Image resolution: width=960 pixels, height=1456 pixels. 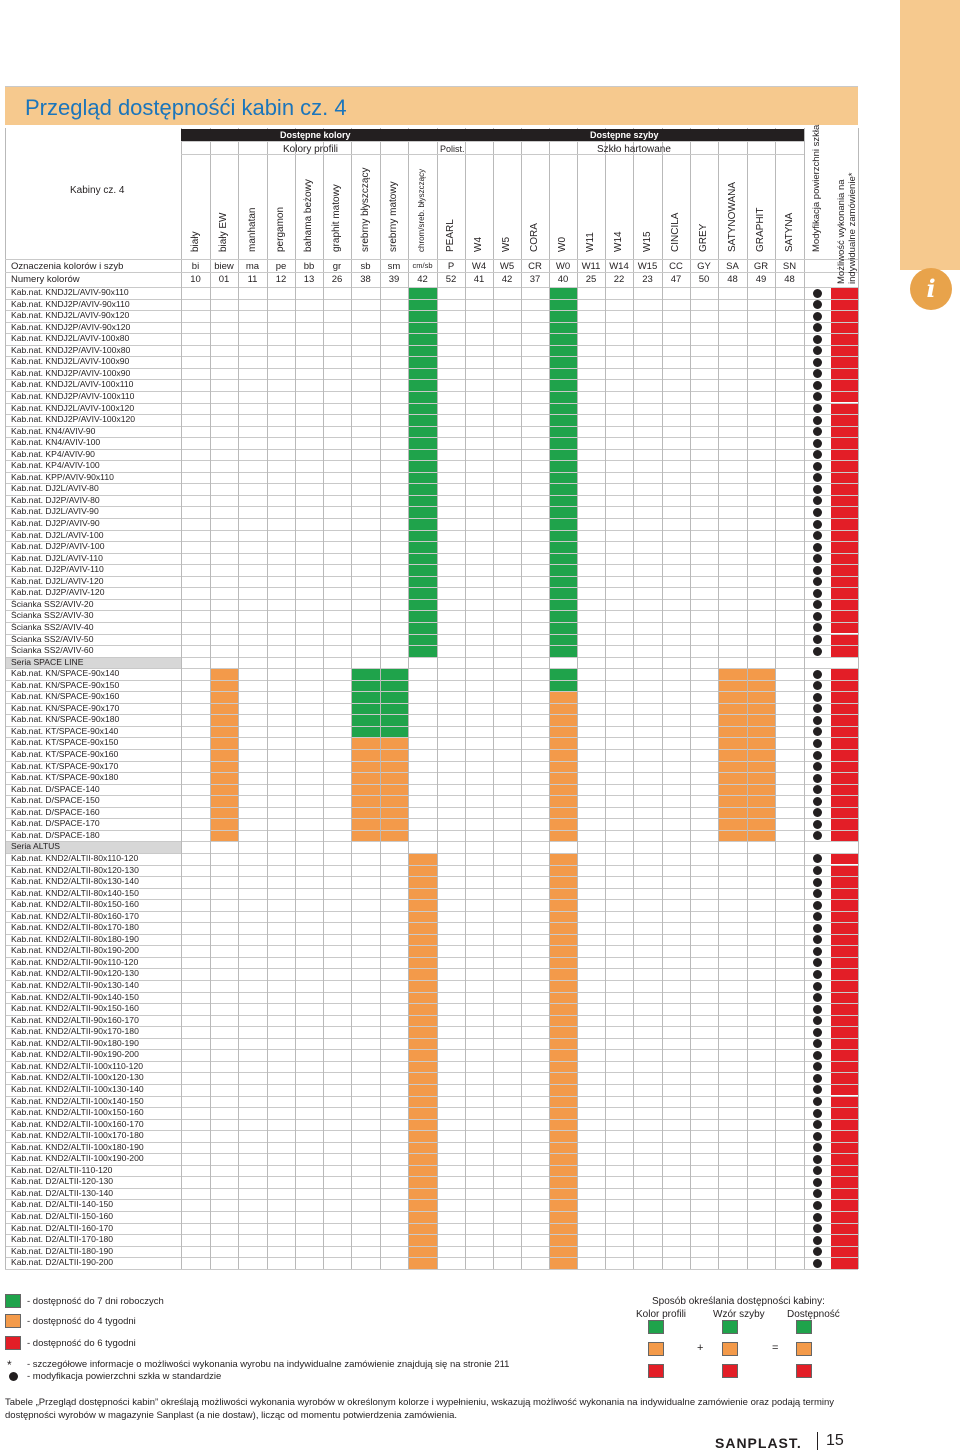 I want to click on row-label: Kab.nat. KND2/ALTII-90x190-200, so click(x=75, y=1054).